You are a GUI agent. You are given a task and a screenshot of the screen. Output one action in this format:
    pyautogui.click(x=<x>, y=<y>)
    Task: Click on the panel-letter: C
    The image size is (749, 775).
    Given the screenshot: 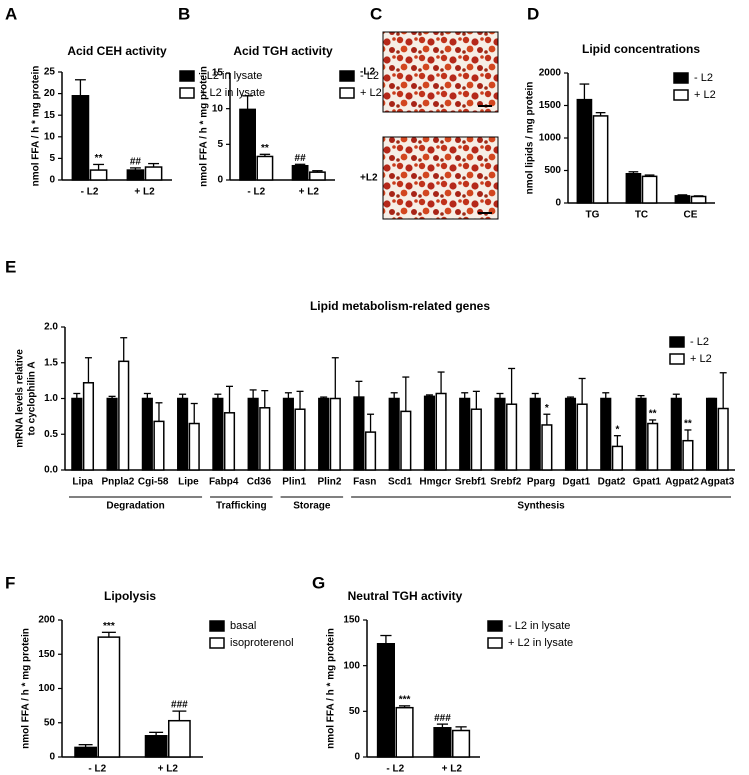 What is the action you would take?
    pyautogui.click(x=376, y=13)
    